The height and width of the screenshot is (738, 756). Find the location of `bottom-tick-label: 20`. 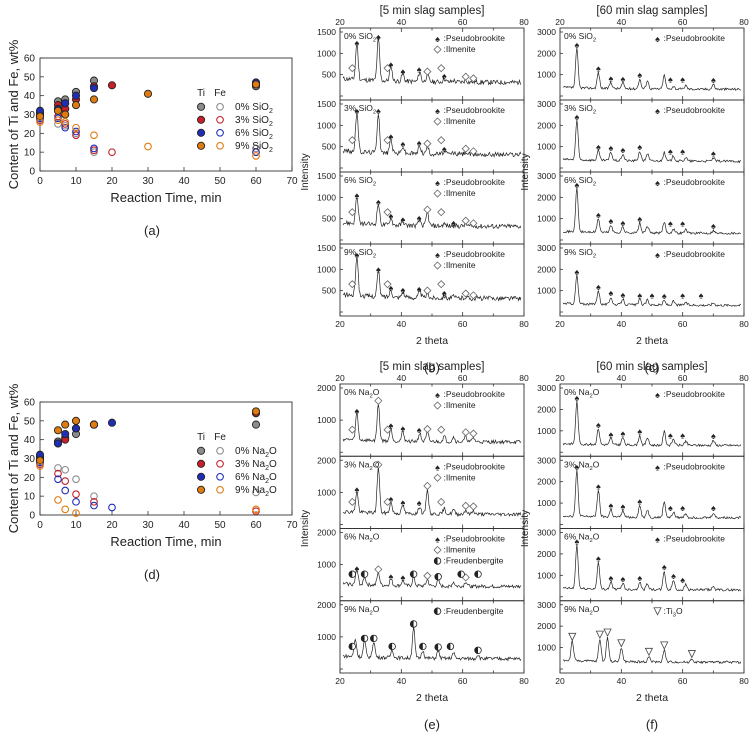

bottom-tick-label: 20 is located at coordinates (560, 681).